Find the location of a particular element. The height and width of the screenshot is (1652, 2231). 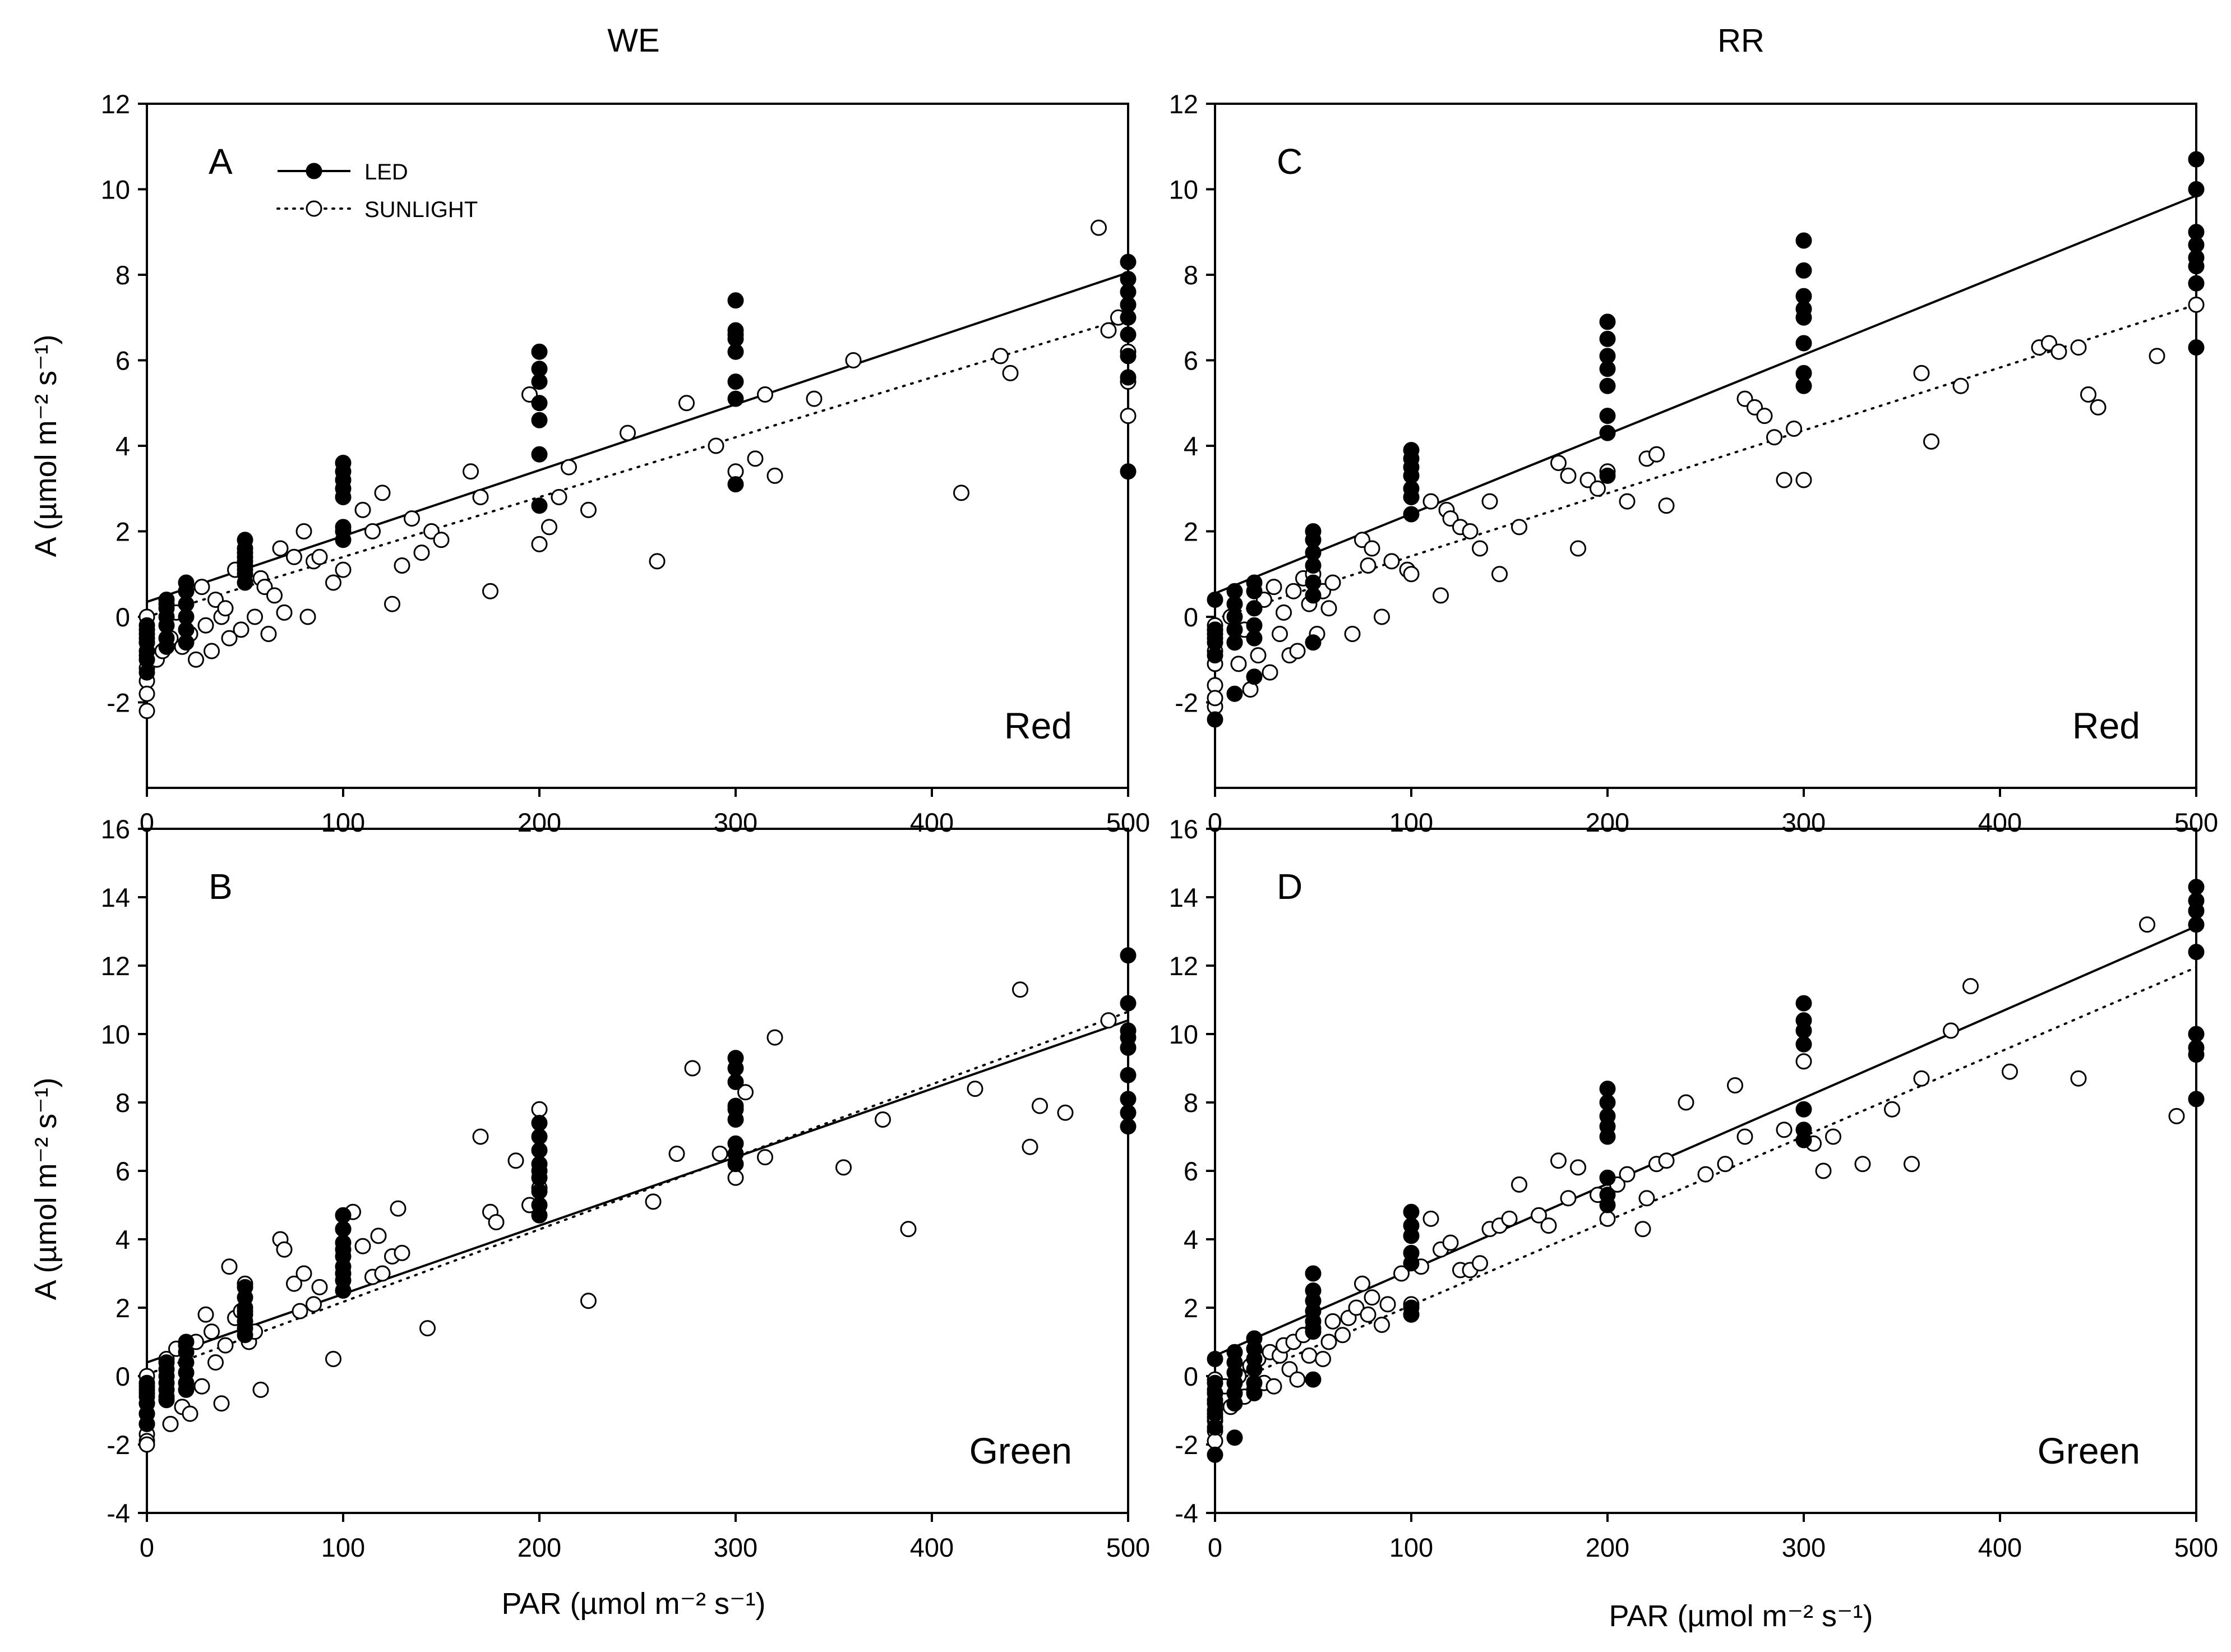

y-tick-label: 0 is located at coordinates (1191, 1376).